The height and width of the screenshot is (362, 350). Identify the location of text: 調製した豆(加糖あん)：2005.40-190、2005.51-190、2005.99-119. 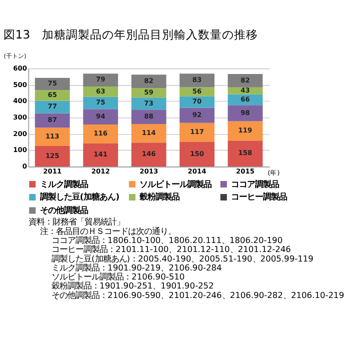
(183, 258).